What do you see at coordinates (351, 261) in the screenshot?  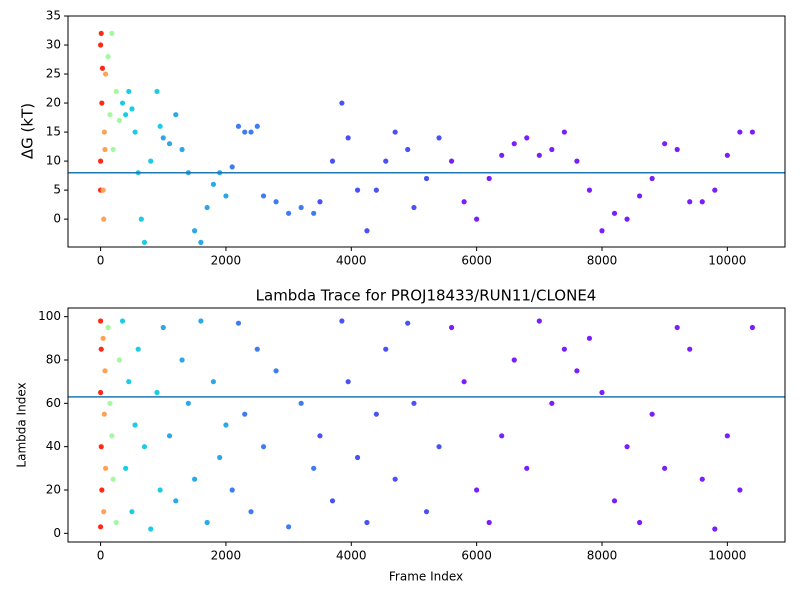 I see `x-tick-label: 4000` at bounding box center [351, 261].